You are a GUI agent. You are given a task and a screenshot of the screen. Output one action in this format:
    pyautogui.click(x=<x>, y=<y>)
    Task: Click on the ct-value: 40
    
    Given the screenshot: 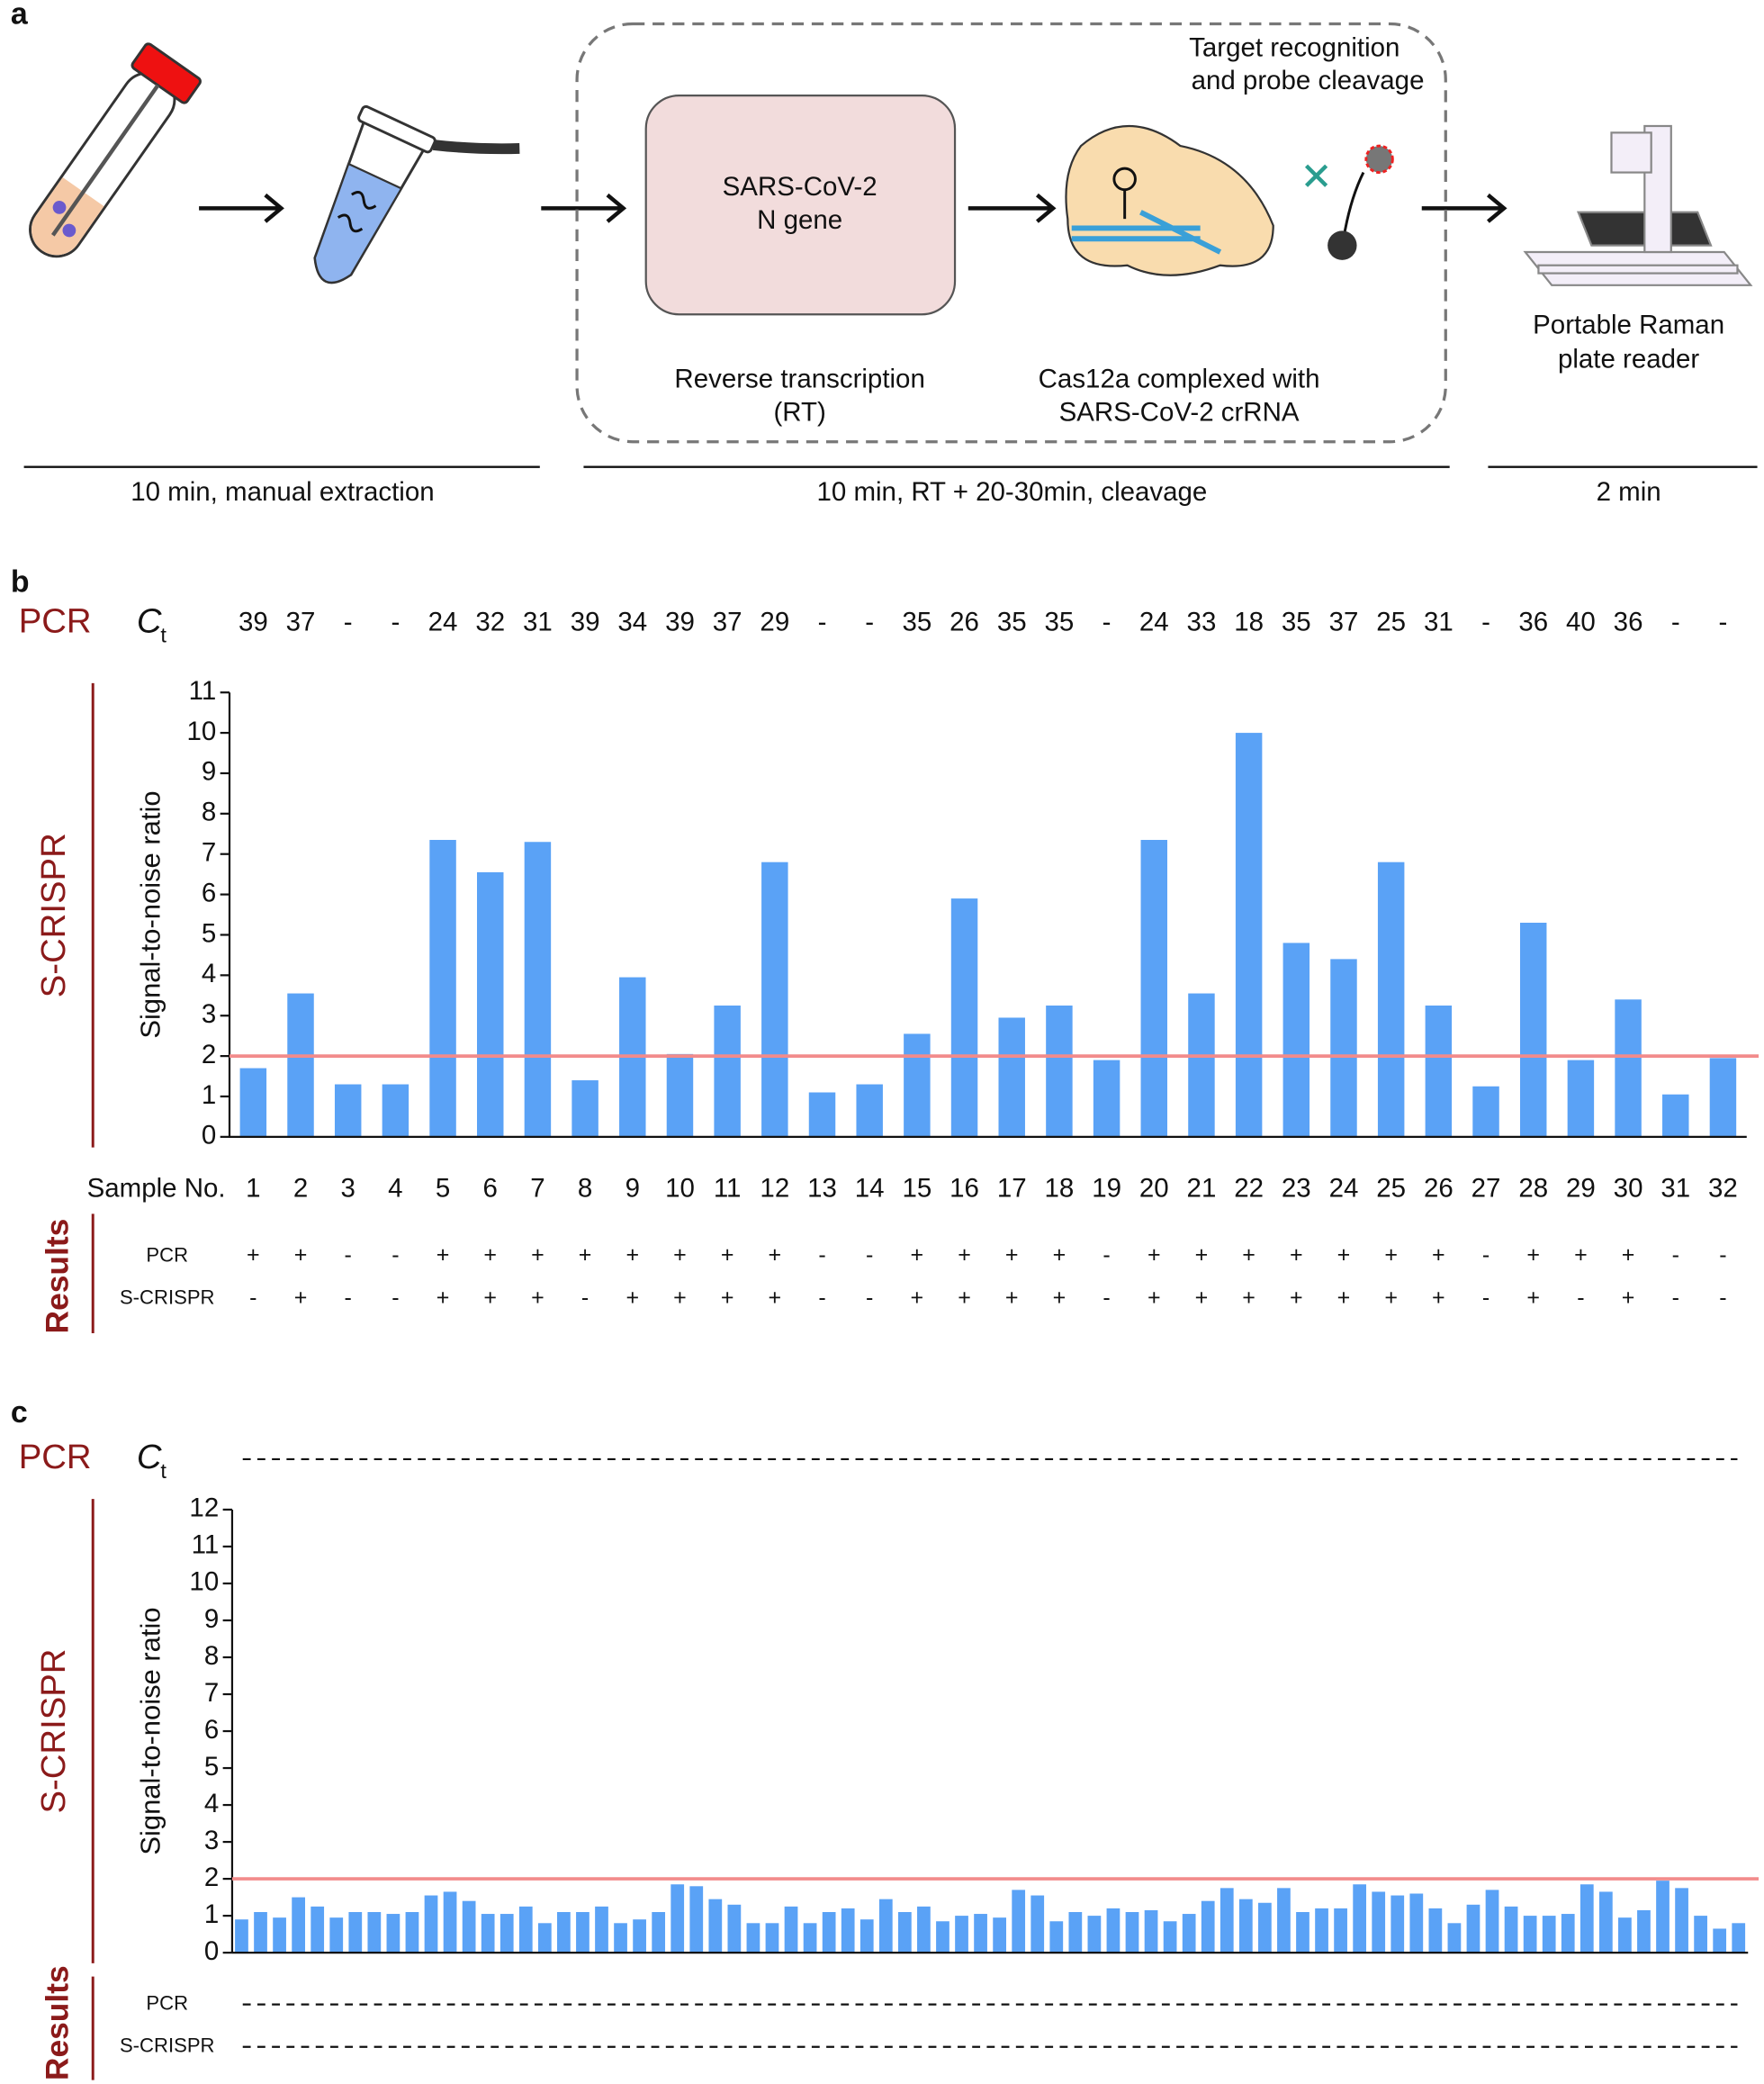 What is the action you would take?
    pyautogui.click(x=1581, y=621)
    